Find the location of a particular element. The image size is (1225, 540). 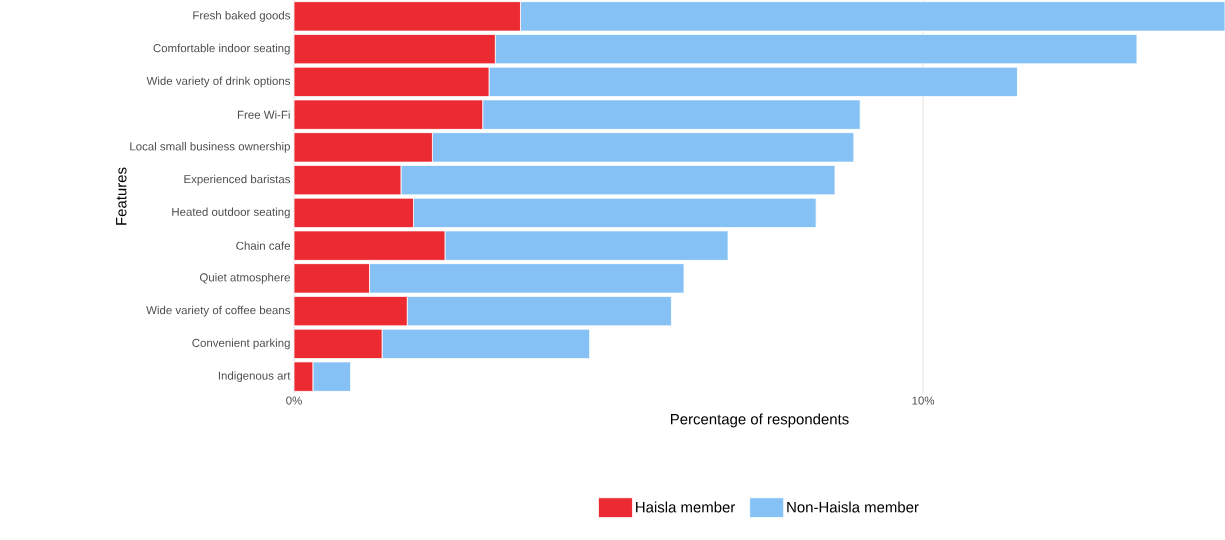

y-tick-label: Wide variety of drink options is located at coordinates (218, 82).